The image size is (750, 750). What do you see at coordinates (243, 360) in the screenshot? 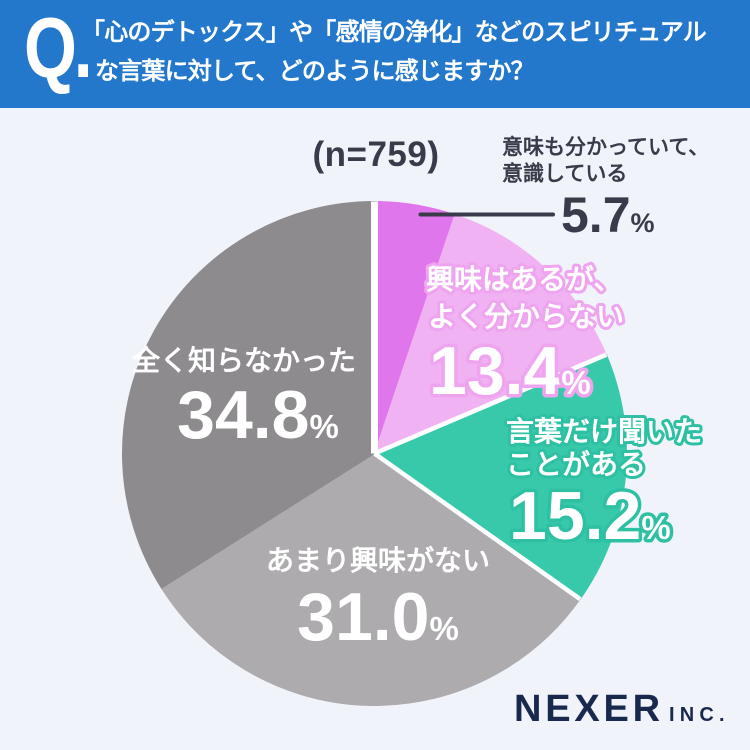
I see `segment-4-label: 全く知らなかった` at bounding box center [243, 360].